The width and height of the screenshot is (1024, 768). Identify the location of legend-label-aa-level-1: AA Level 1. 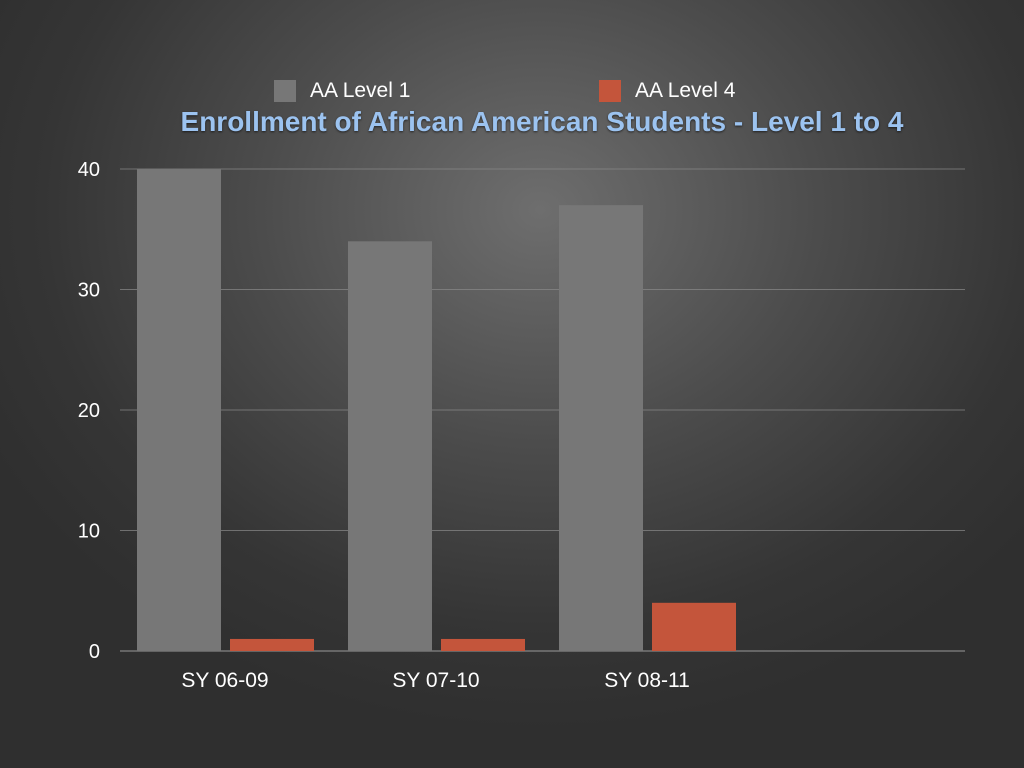
(360, 90).